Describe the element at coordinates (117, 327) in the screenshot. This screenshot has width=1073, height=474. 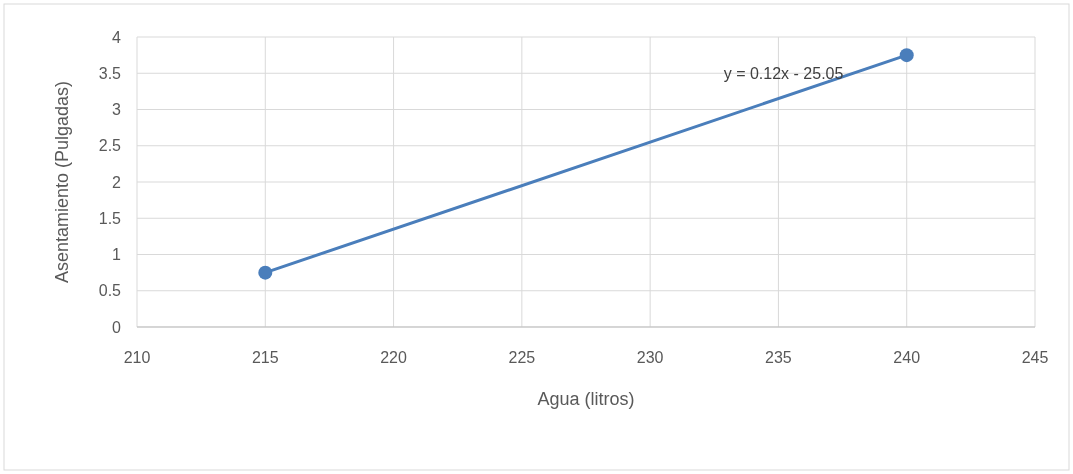
I see `y-tick-label: 0` at that location.